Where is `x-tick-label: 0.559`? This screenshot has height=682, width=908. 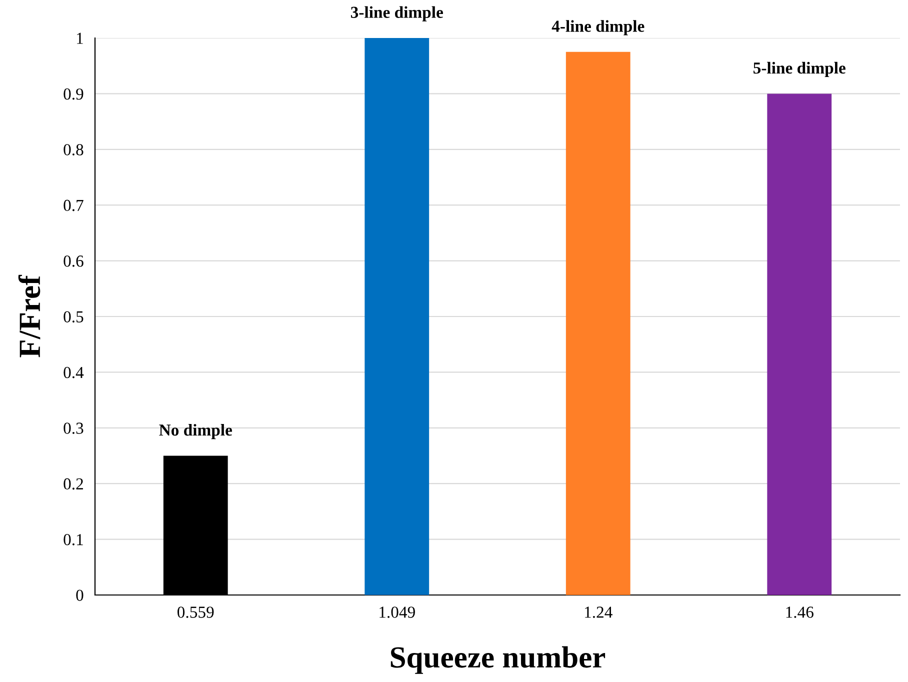
x-tick-label: 0.559 is located at coordinates (196, 612).